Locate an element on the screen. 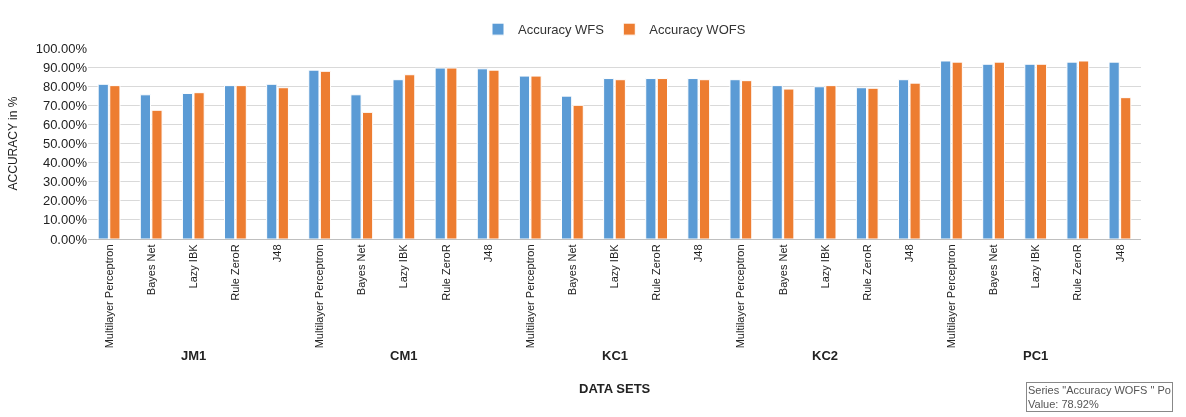  y-tick-label: 0.00% is located at coordinates (69, 239).